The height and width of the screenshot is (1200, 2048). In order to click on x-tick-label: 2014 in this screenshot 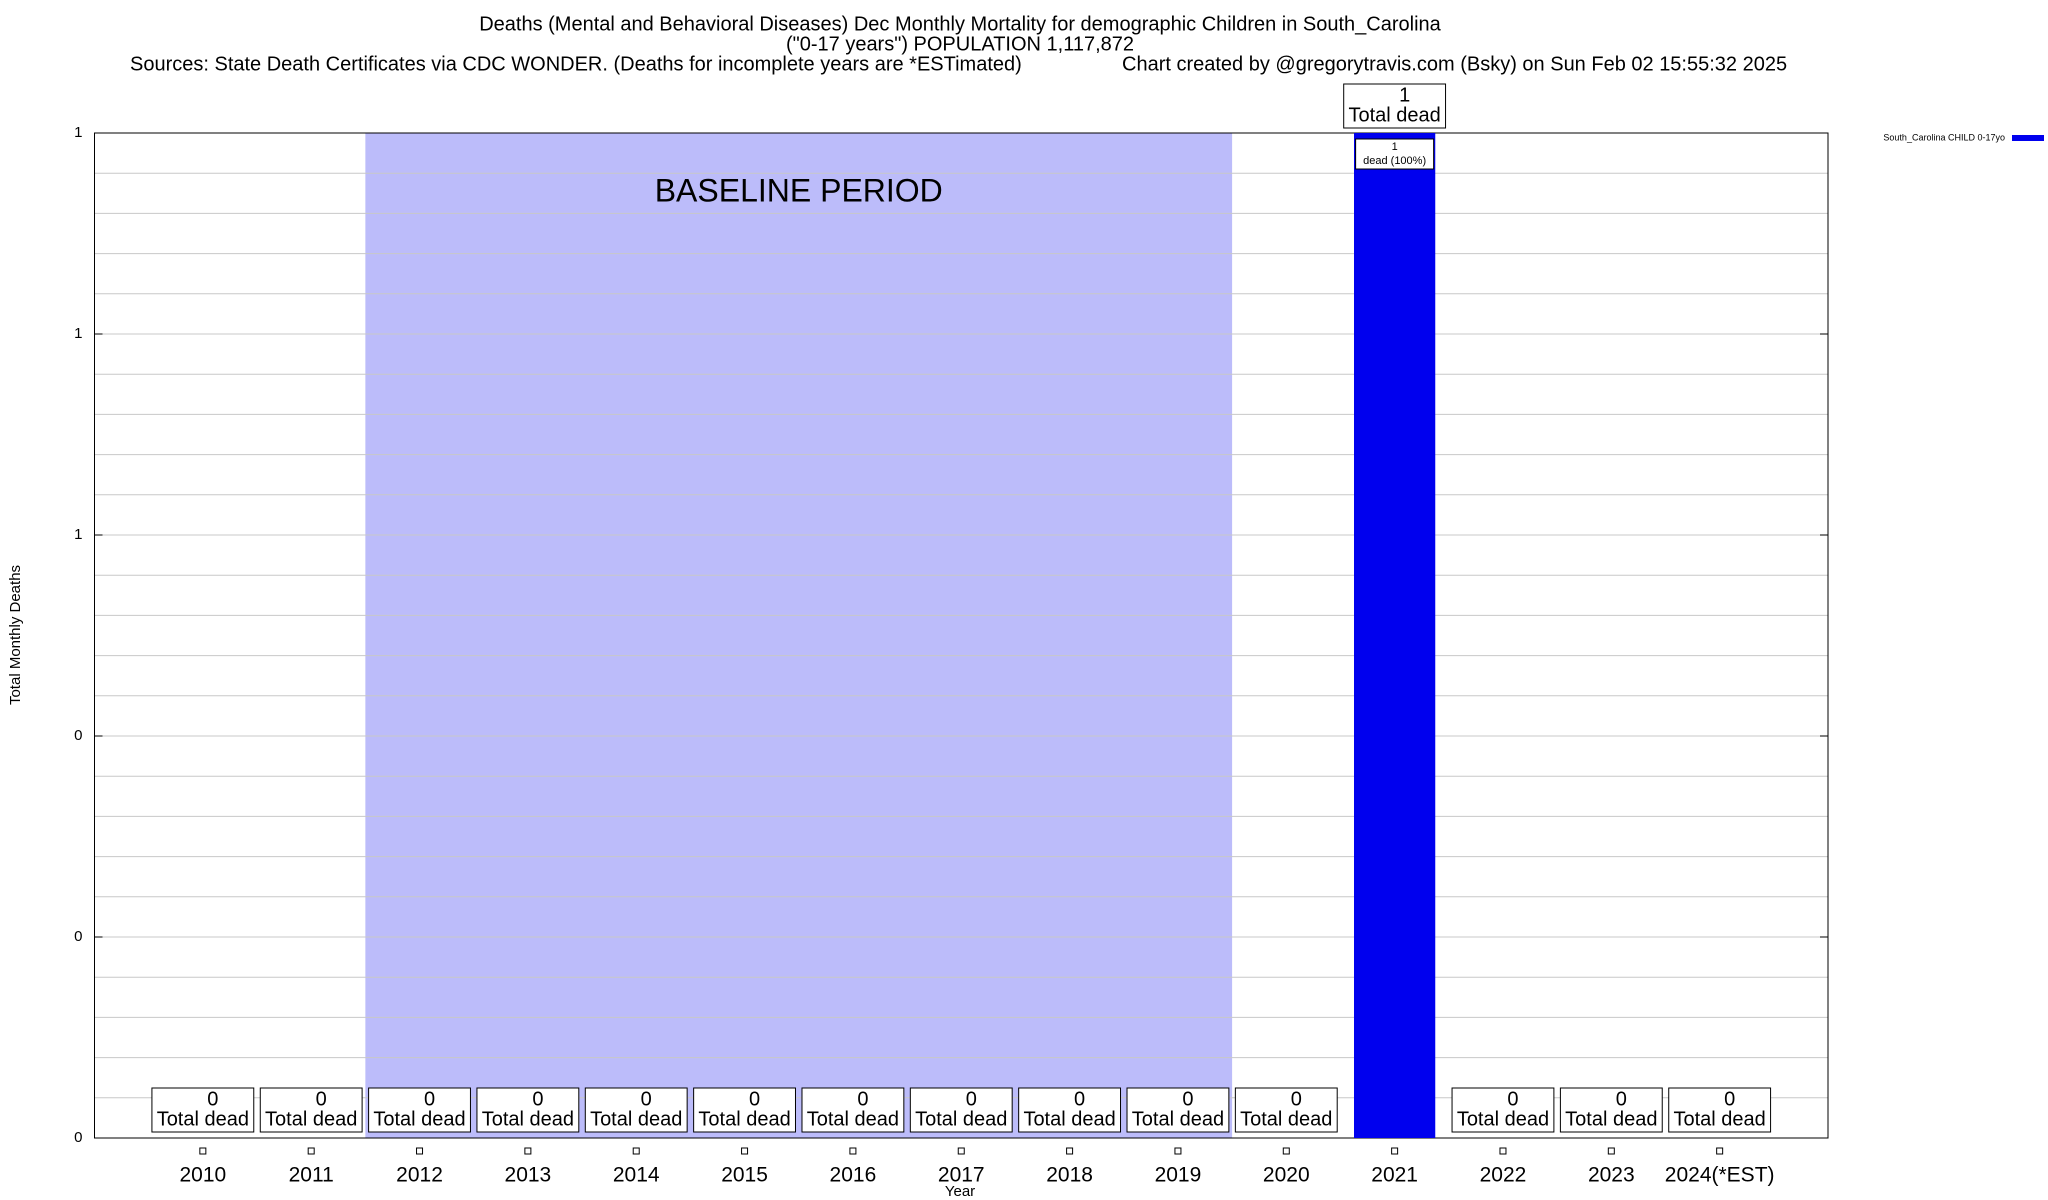, I will do `click(636, 1175)`.